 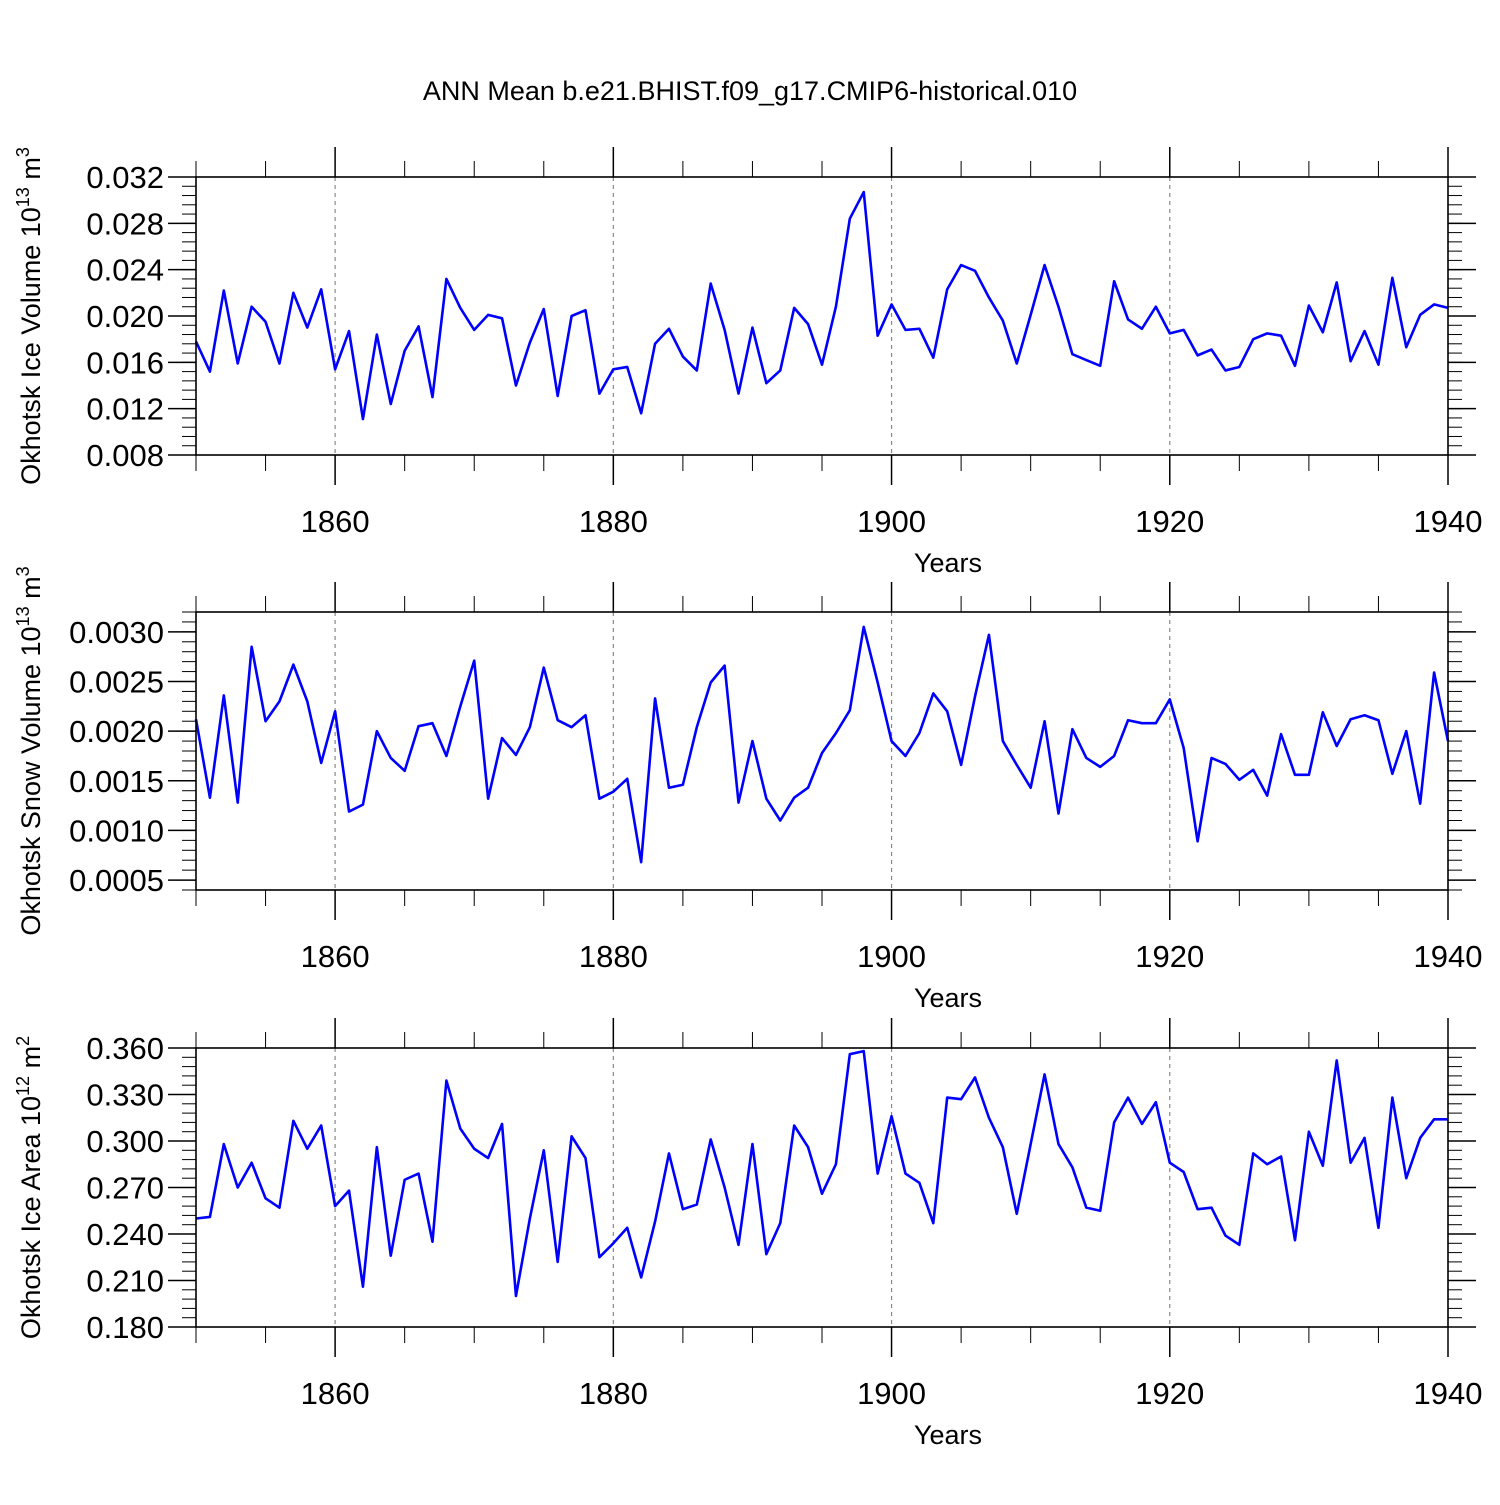 What do you see at coordinates (125, 1141) in the screenshot?
I see `y-tick-label: 0.300` at bounding box center [125, 1141].